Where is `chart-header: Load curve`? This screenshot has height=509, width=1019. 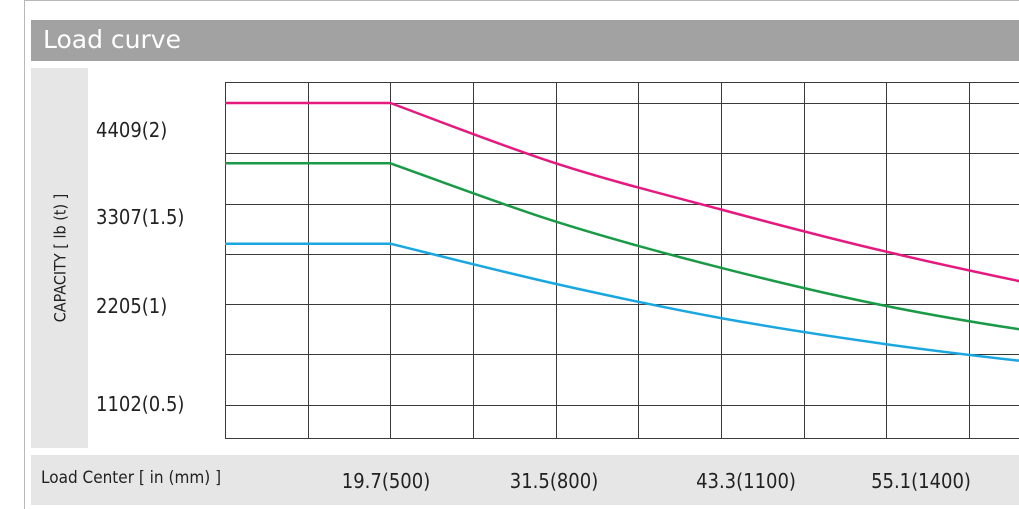
chart-header: Load curve is located at coordinates (525, 40).